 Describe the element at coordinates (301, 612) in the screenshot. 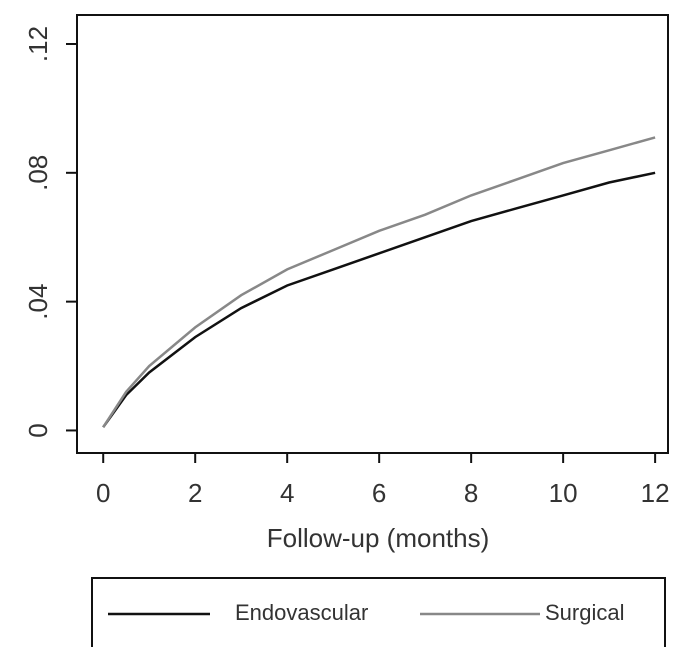

I see `legend-label: Endovascular` at that location.